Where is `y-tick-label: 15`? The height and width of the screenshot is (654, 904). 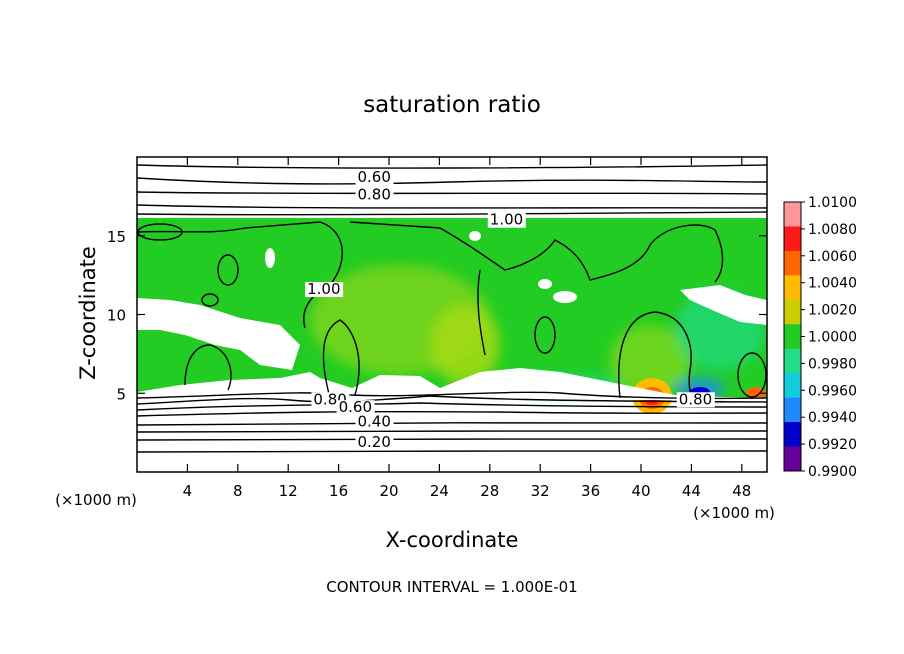 y-tick-label: 15 is located at coordinates (116, 237).